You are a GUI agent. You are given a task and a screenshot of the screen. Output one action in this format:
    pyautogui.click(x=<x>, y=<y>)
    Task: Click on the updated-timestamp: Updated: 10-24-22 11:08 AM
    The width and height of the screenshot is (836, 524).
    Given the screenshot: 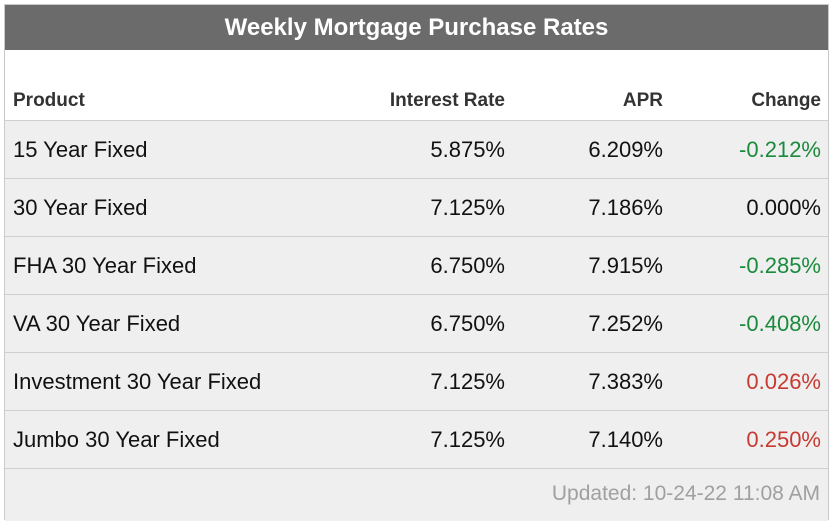 What is the action you would take?
    pyautogui.click(x=685, y=493)
    